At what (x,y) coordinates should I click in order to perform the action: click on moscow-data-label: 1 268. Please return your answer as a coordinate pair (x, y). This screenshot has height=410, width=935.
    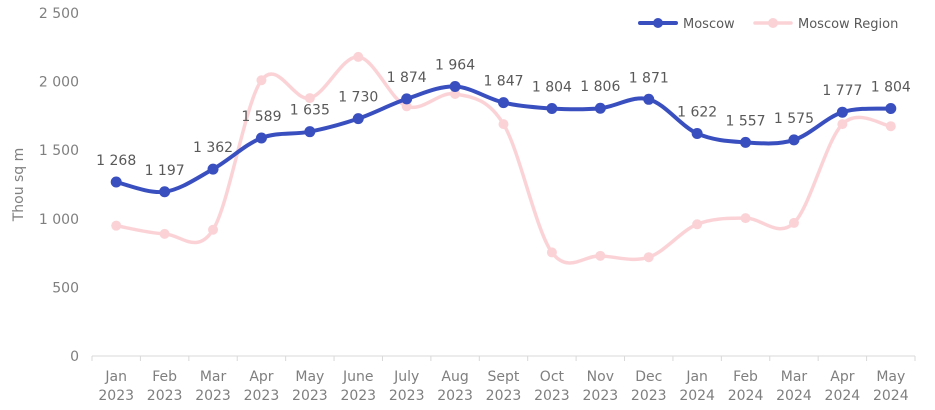
    Looking at the image, I should click on (116, 161).